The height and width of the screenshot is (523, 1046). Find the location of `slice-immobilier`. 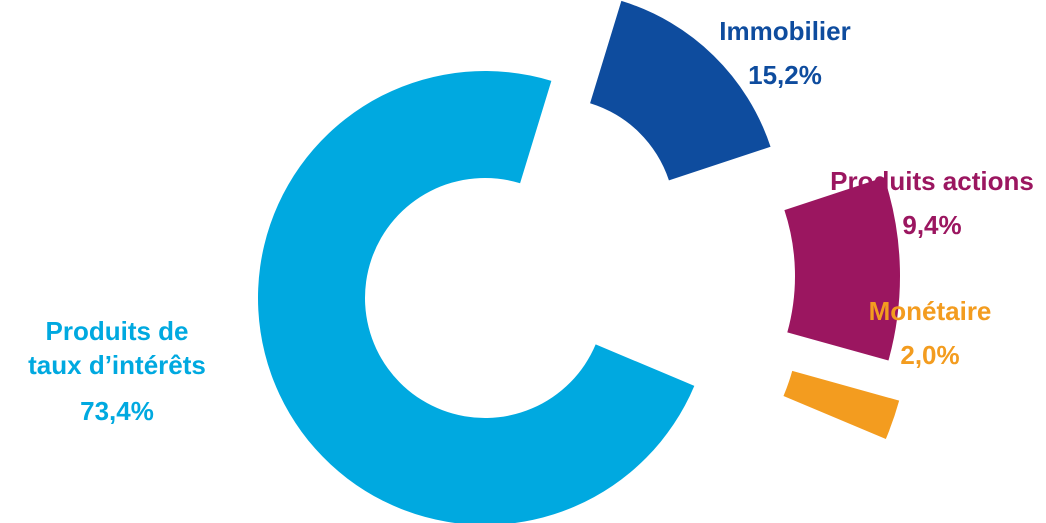

slice-immobilier is located at coordinates (680, 90).